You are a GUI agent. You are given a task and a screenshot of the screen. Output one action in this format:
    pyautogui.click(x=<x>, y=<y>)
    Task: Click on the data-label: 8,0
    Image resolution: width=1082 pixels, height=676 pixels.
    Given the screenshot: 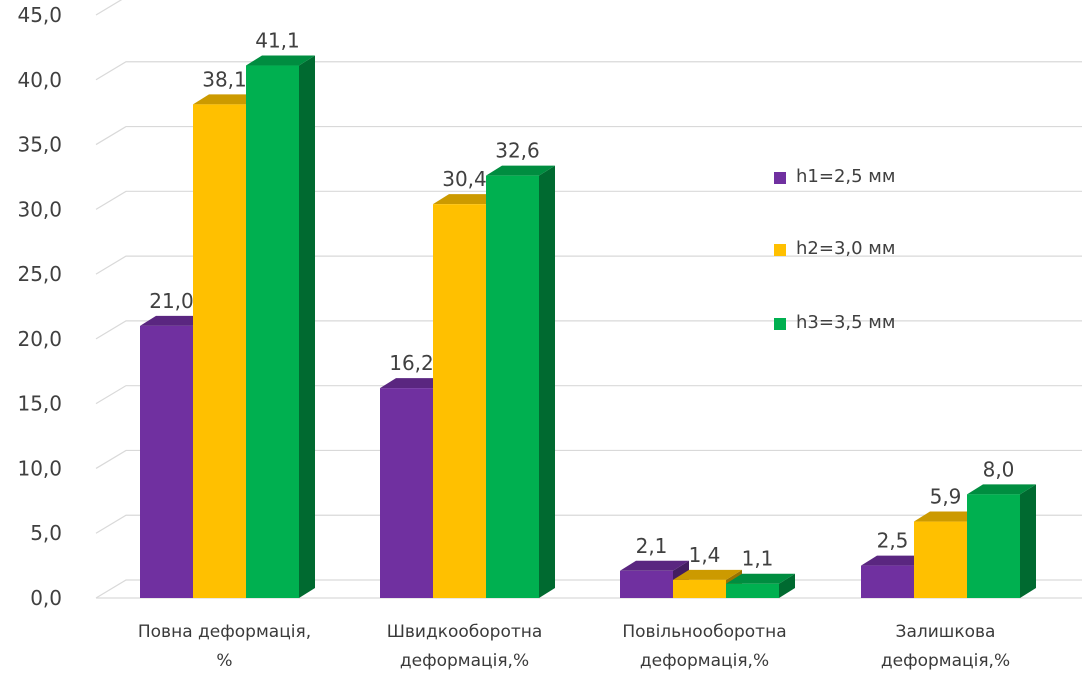 What is the action you would take?
    pyautogui.click(x=999, y=469)
    